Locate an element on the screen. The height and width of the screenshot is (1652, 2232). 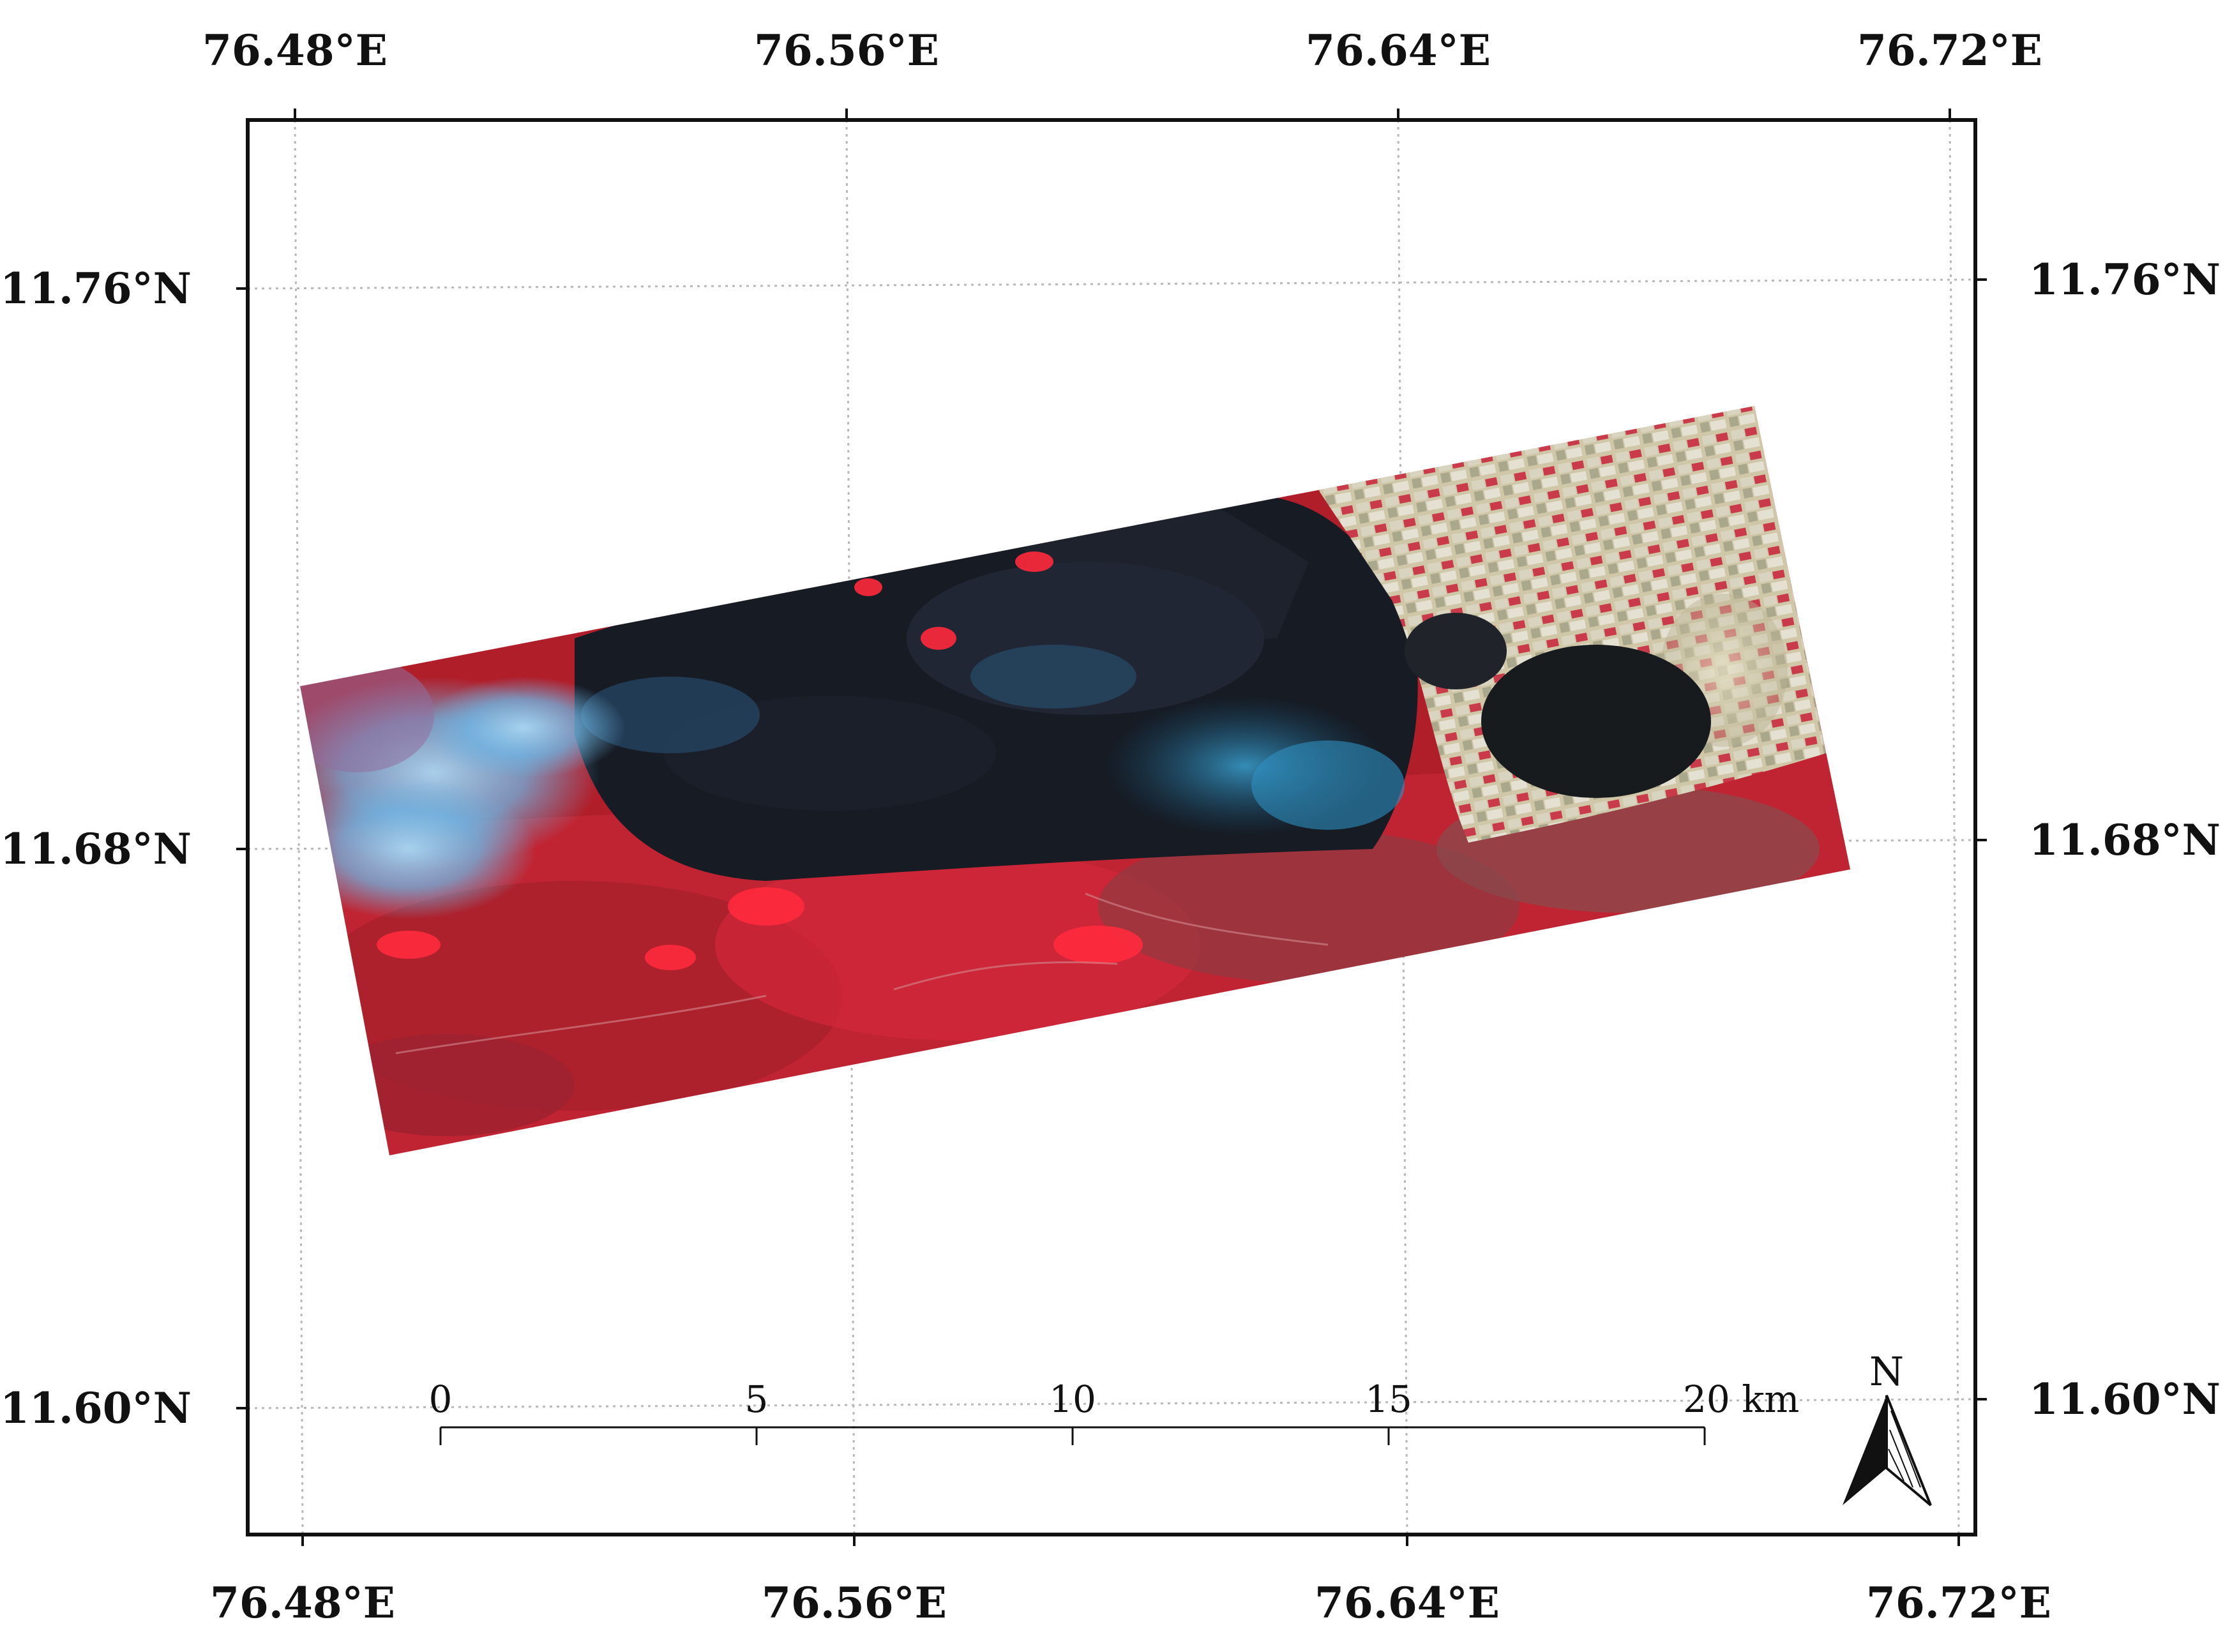
bottom-longitude-label-1: 76.48°E is located at coordinates (302, 1603).